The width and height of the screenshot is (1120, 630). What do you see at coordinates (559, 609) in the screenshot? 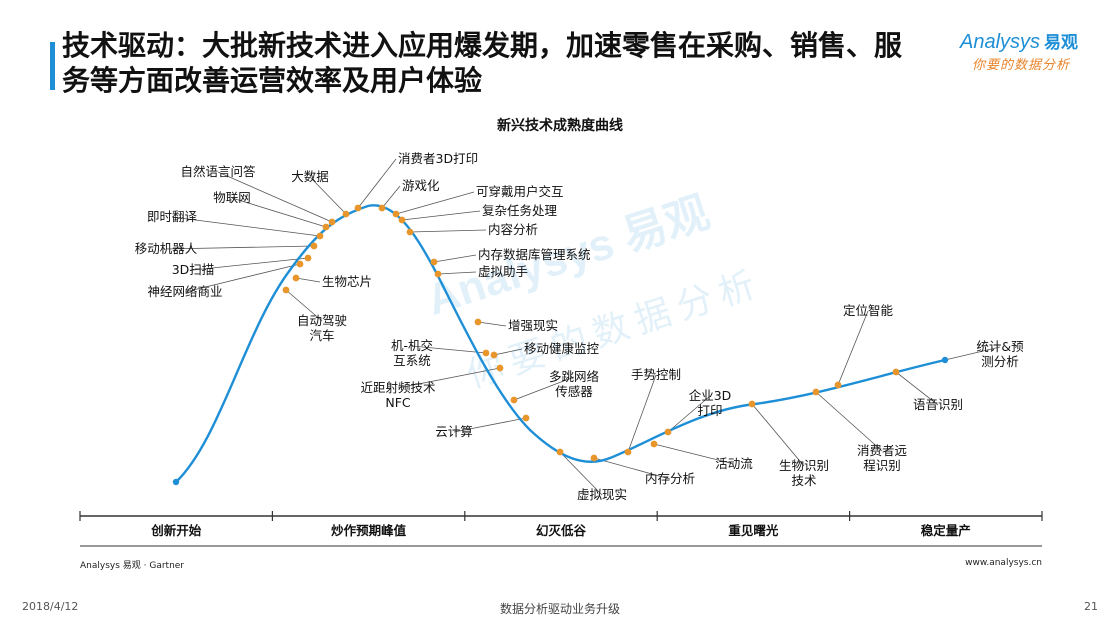
I see `footer-slogan: 数据分析驱动业务升级` at bounding box center [559, 609].